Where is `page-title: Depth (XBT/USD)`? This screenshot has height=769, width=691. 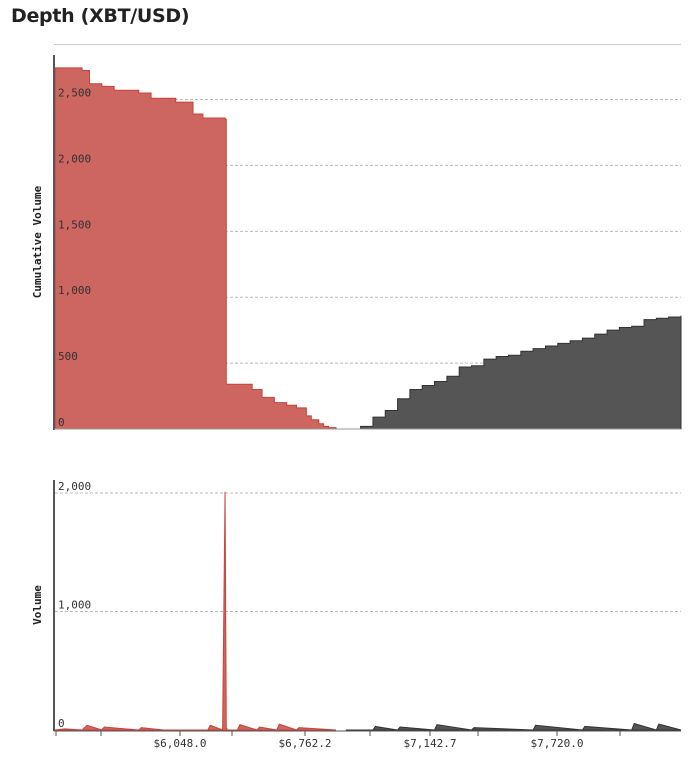 page-title: Depth (XBT/USD) is located at coordinates (100, 16).